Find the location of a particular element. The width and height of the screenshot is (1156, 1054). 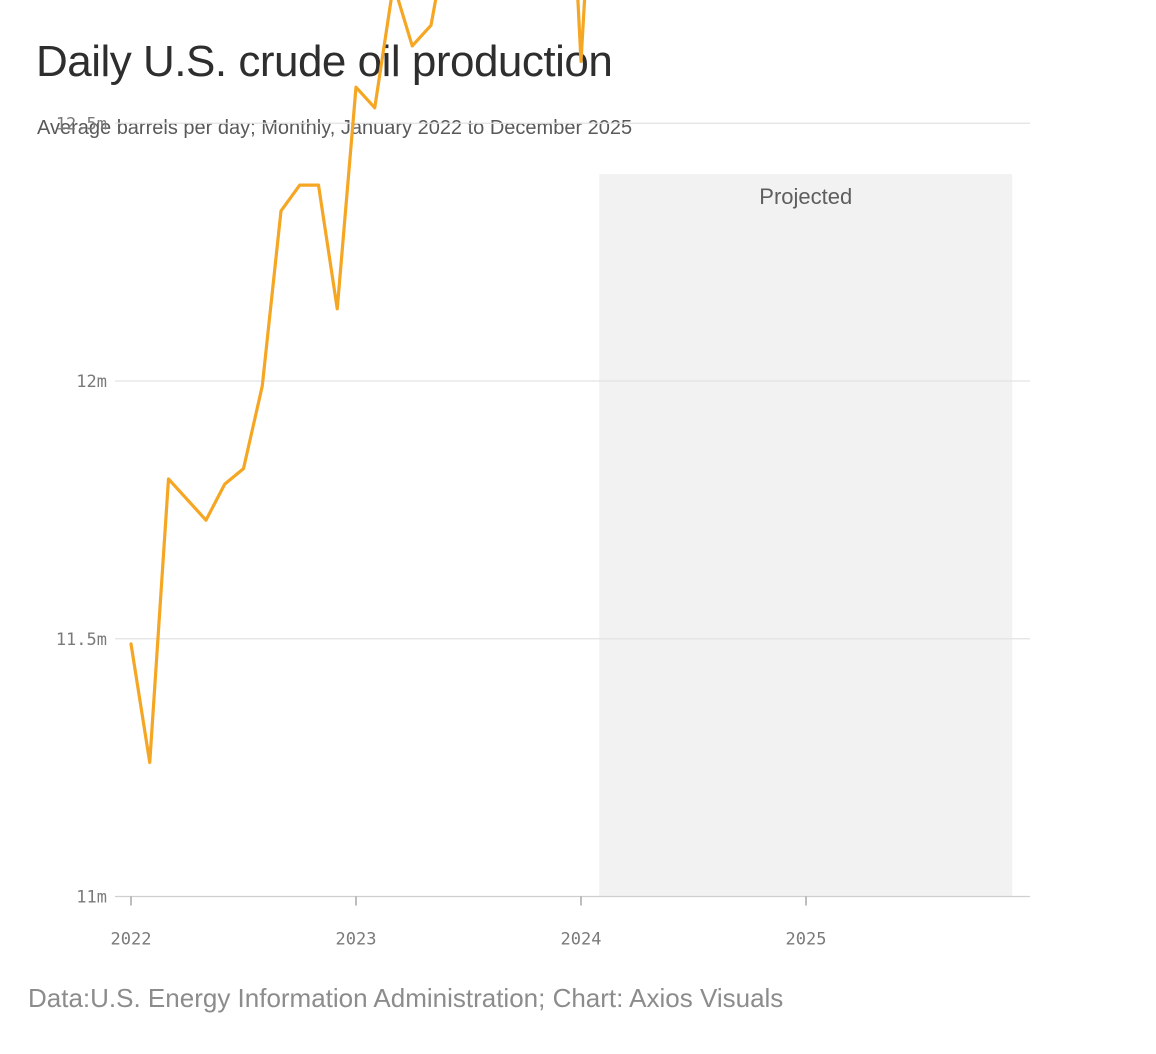

projected-label: Projected is located at coordinates (805, 196).